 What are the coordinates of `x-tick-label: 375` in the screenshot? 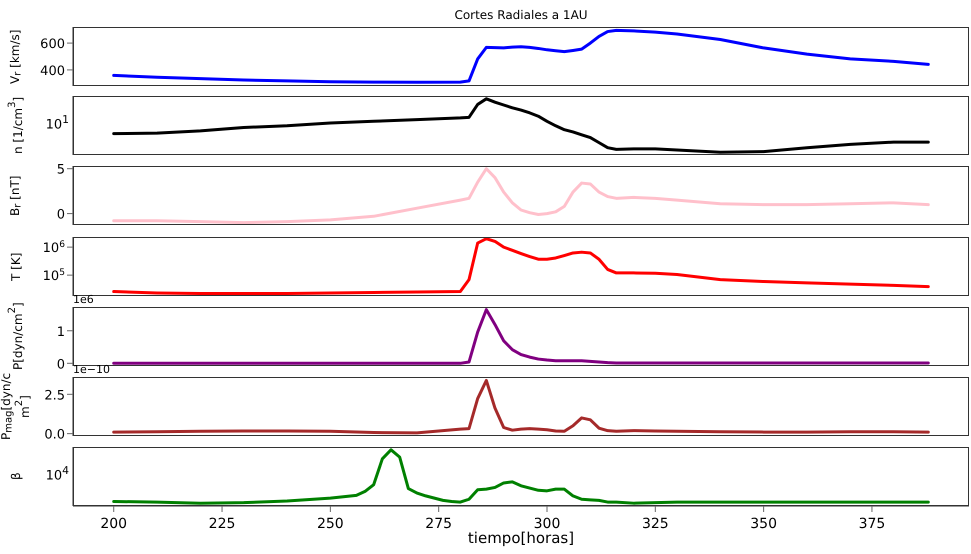 It's located at (872, 524).